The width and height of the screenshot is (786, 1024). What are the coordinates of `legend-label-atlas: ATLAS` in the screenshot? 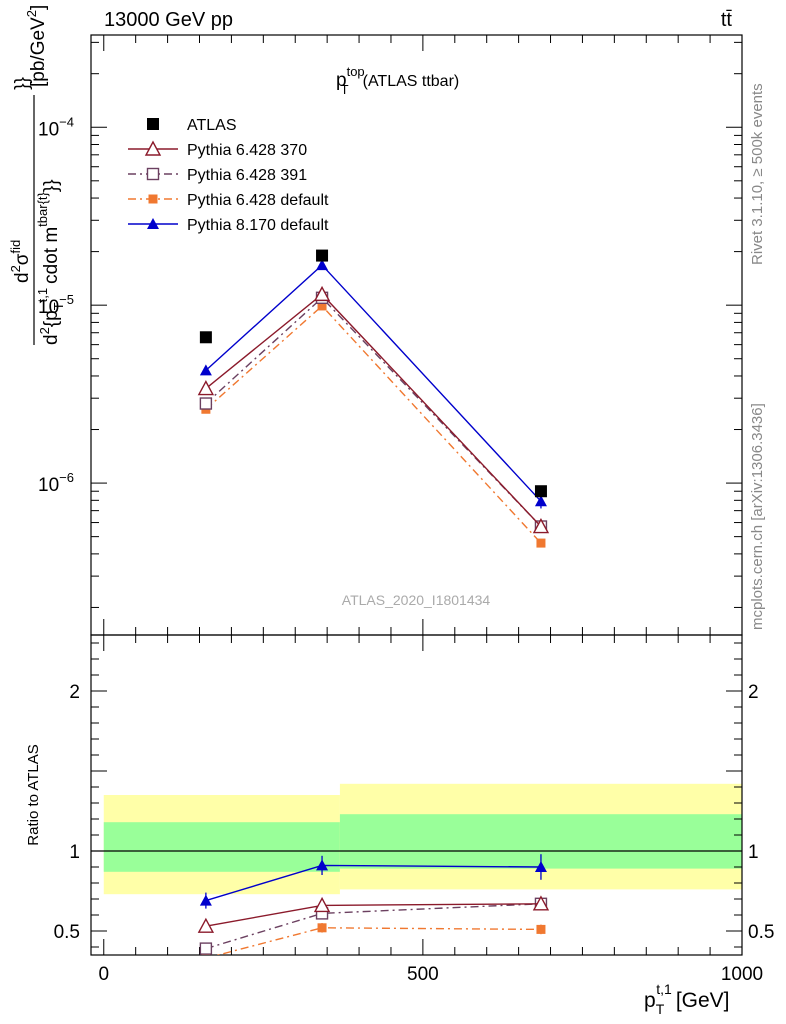 It's located at (212, 125).